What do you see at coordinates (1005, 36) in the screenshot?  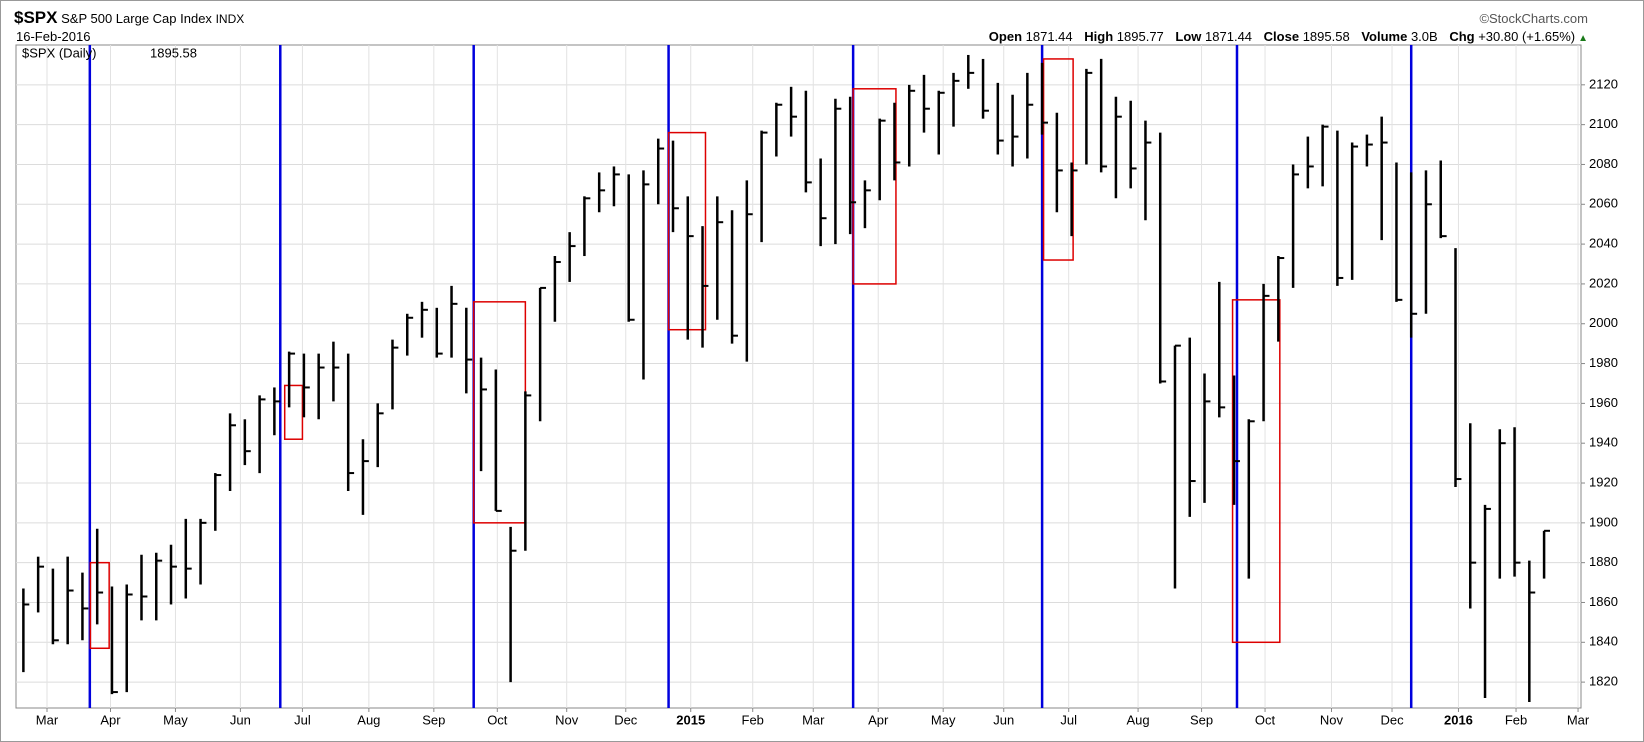 I see `stat-name: Open` at bounding box center [1005, 36].